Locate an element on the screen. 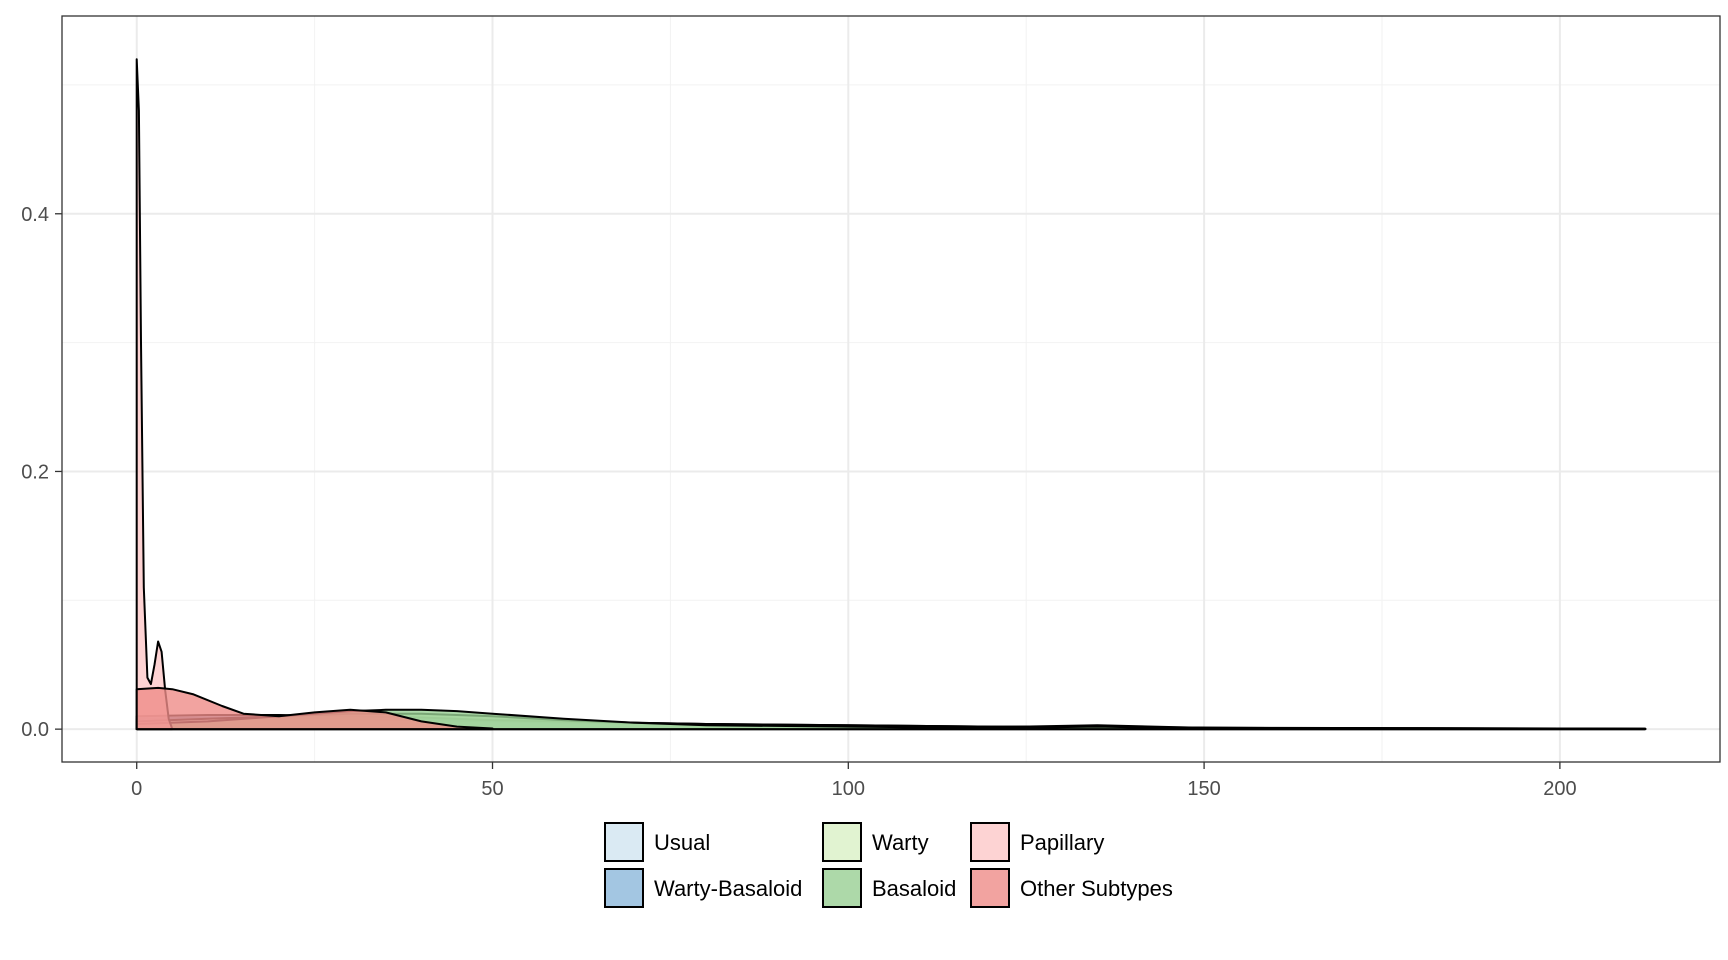  legend-item-basaloid: Basaloid is located at coordinates (889, 888).